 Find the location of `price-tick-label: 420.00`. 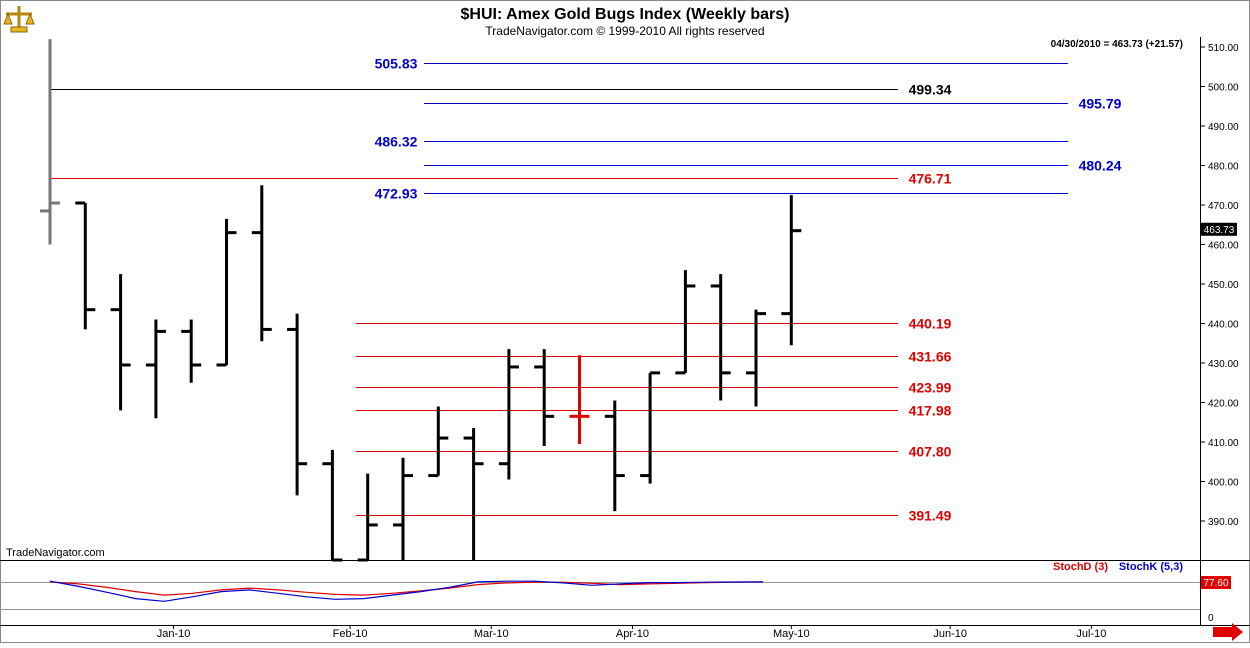

price-tick-label: 420.00 is located at coordinates (1223, 404).